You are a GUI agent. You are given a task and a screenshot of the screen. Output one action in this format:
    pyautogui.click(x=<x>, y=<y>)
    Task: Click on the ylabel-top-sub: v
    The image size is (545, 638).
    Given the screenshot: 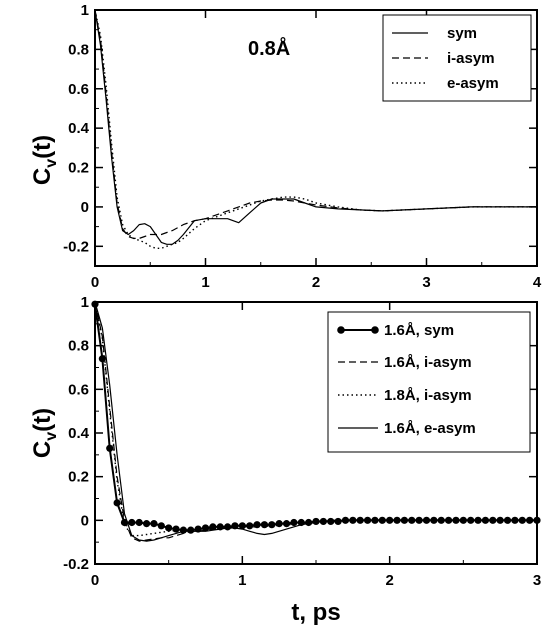 What is the action you would take?
    pyautogui.click(x=51, y=163)
    